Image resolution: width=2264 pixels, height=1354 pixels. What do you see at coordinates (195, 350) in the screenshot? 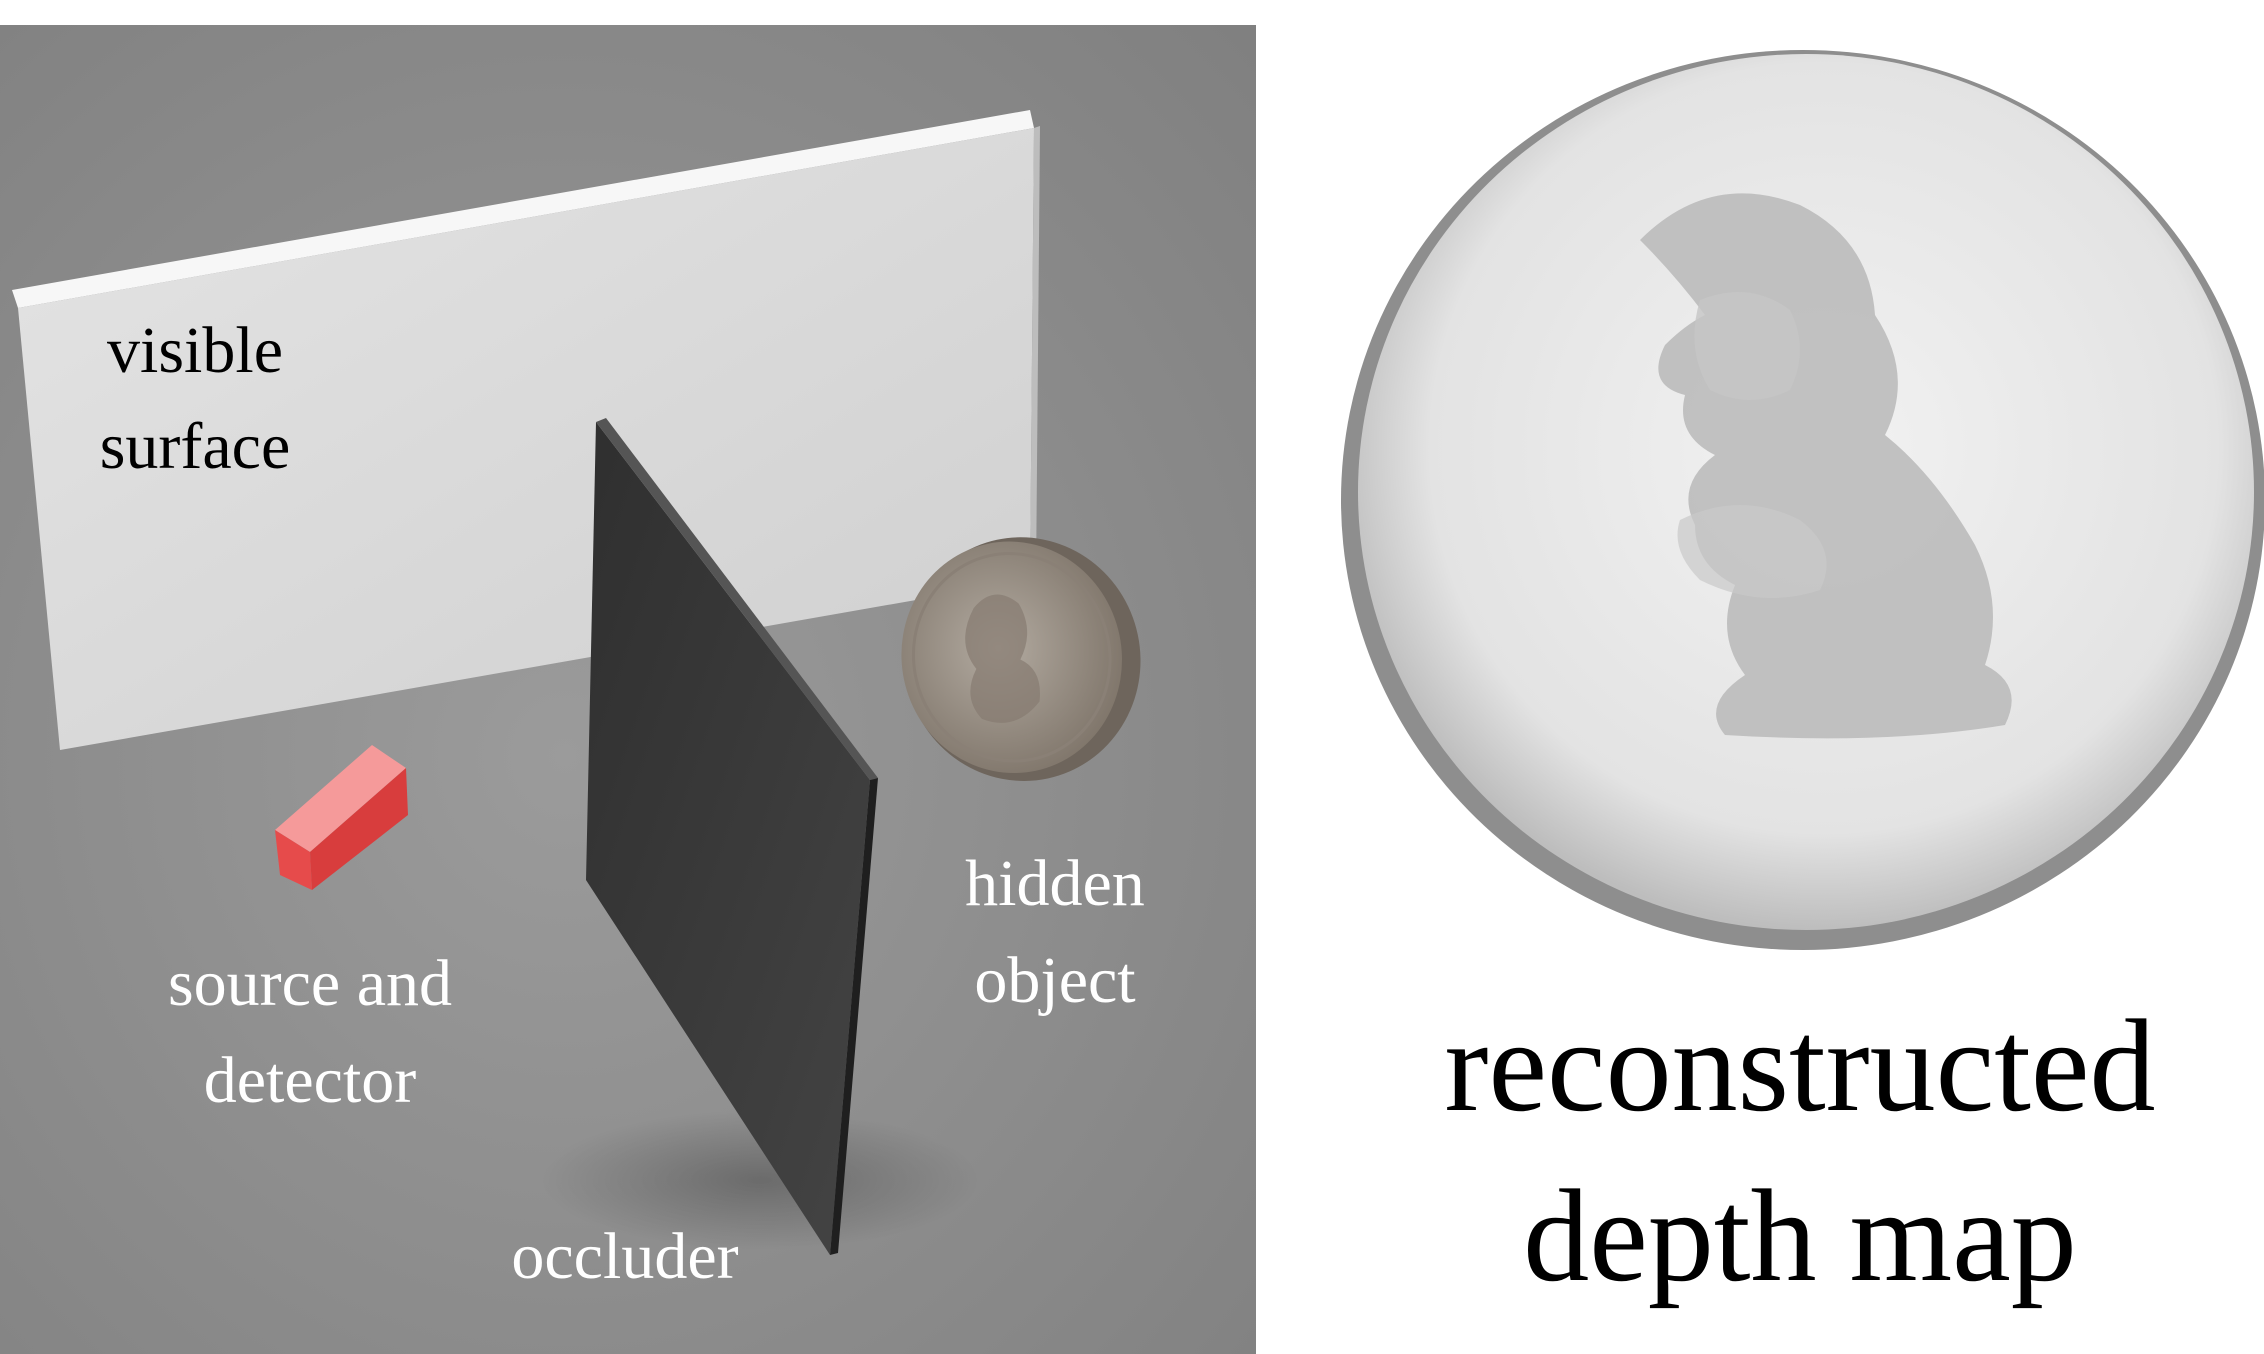
I see `label-visible-surface-line1: visible` at bounding box center [195, 350].